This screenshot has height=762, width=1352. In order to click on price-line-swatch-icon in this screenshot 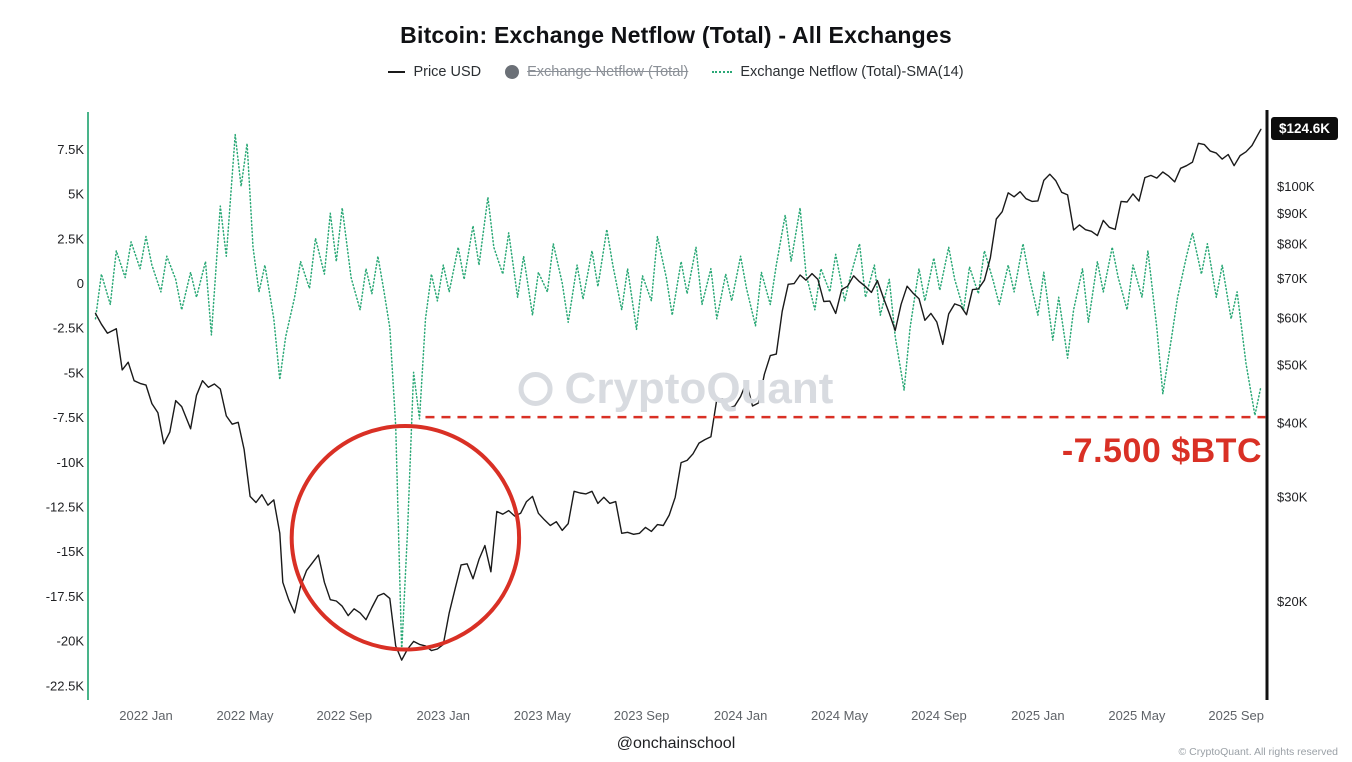, I will do `click(397, 72)`.